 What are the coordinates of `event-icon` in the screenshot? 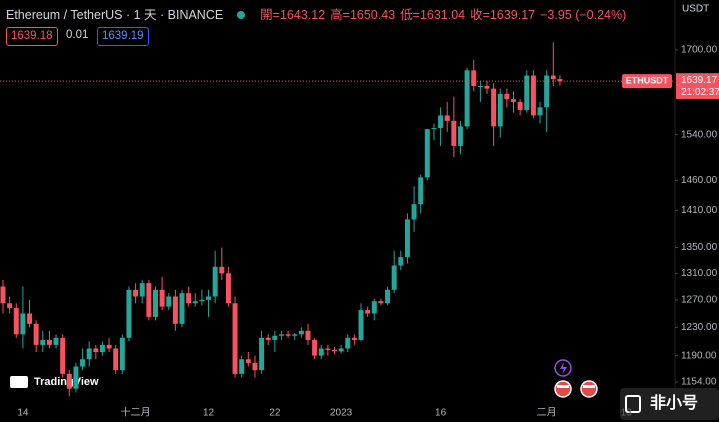 It's located at (563, 368).